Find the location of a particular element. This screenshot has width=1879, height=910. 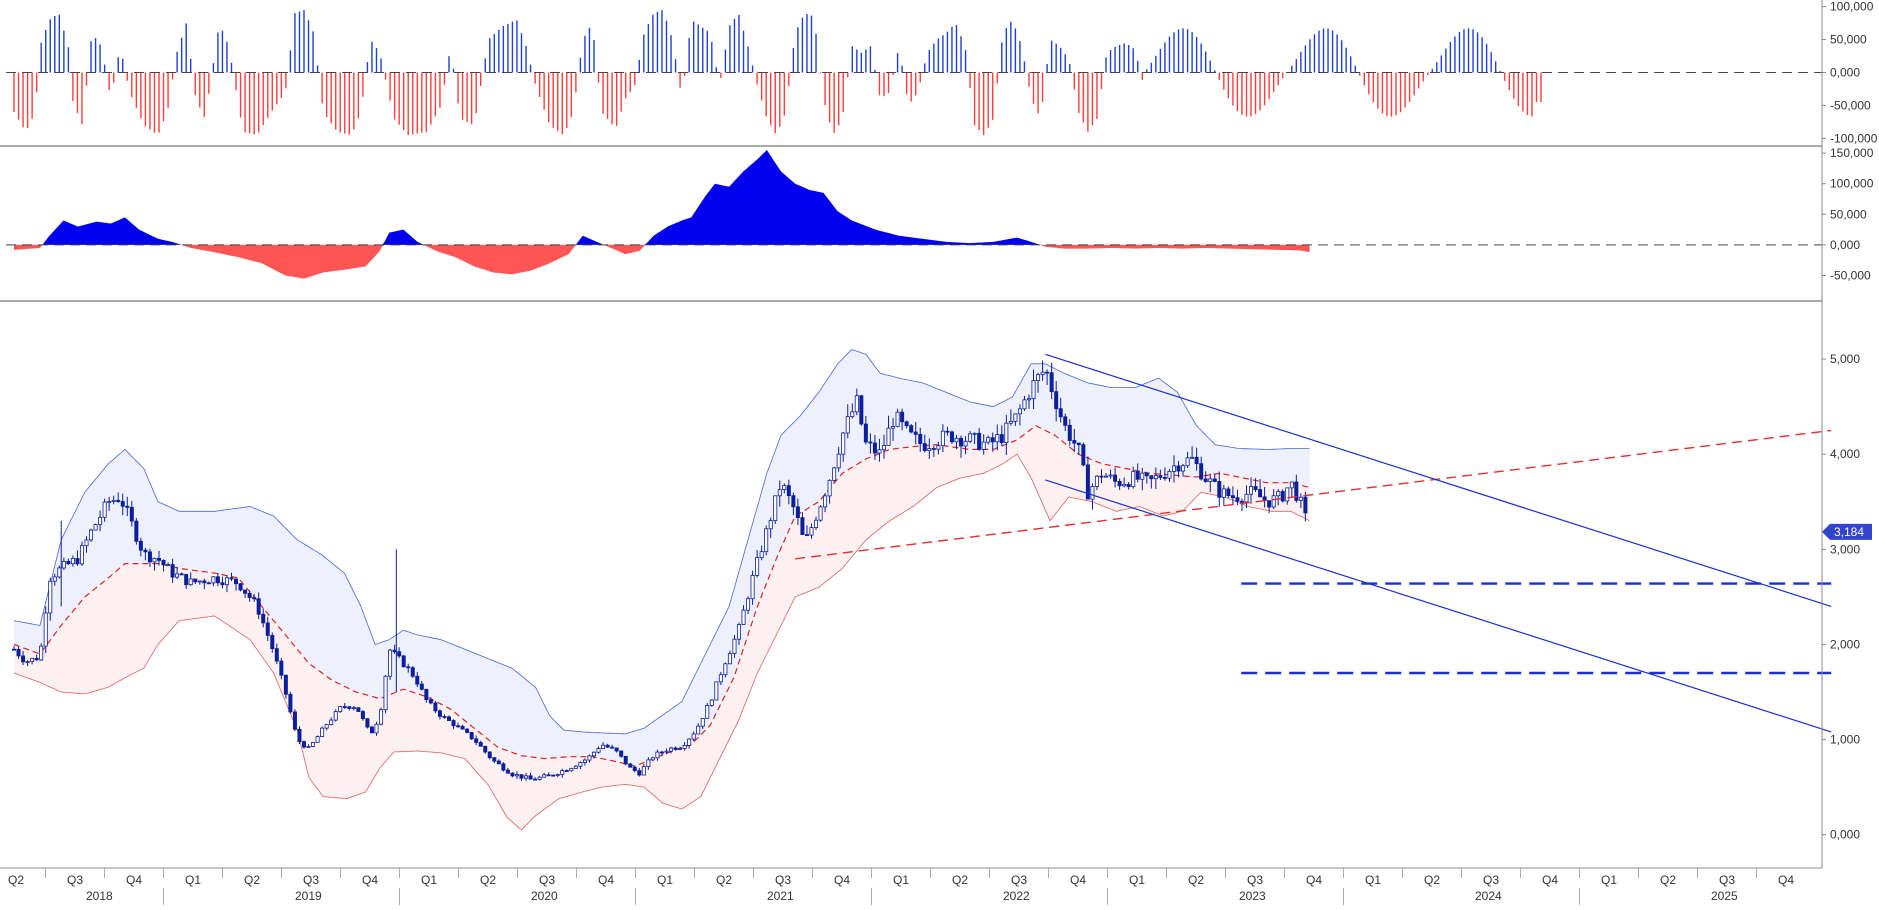

y-tick-label: -50,000 is located at coordinates (1850, 276).